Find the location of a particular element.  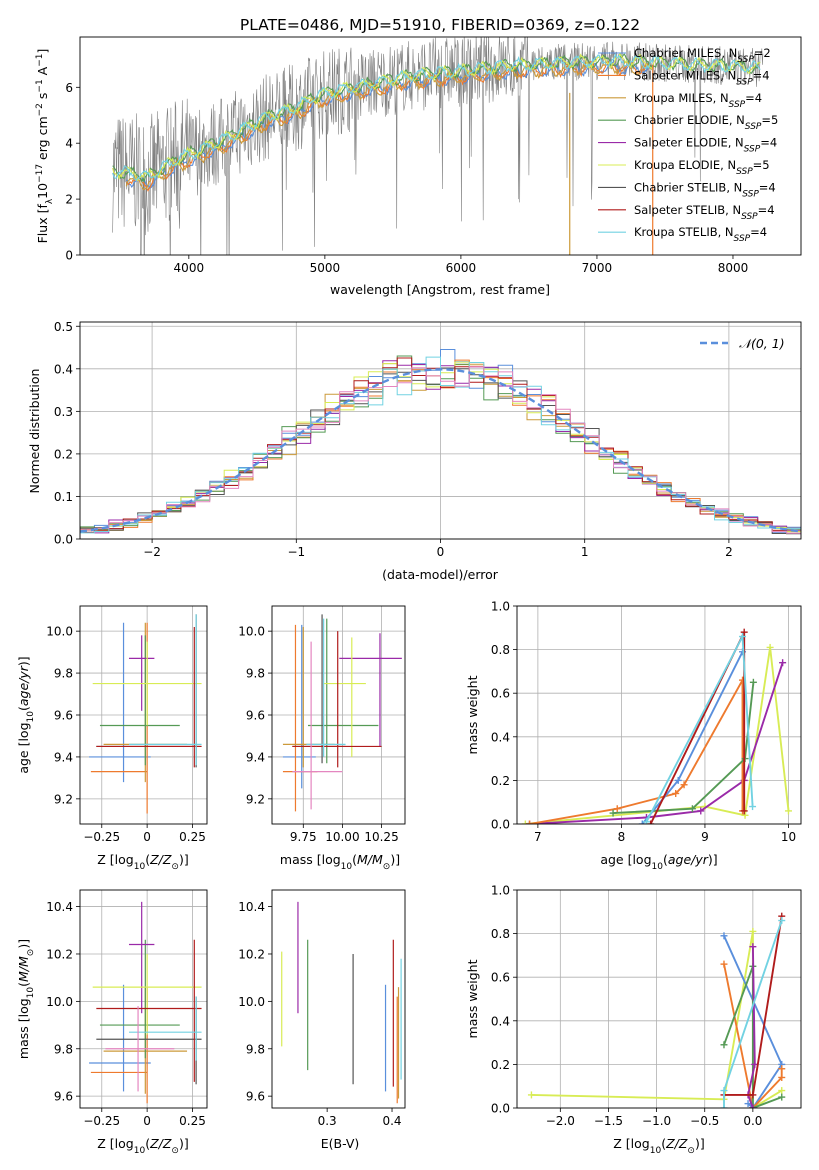

x-tick-label: −0.25 is located at coordinates (101, 837).